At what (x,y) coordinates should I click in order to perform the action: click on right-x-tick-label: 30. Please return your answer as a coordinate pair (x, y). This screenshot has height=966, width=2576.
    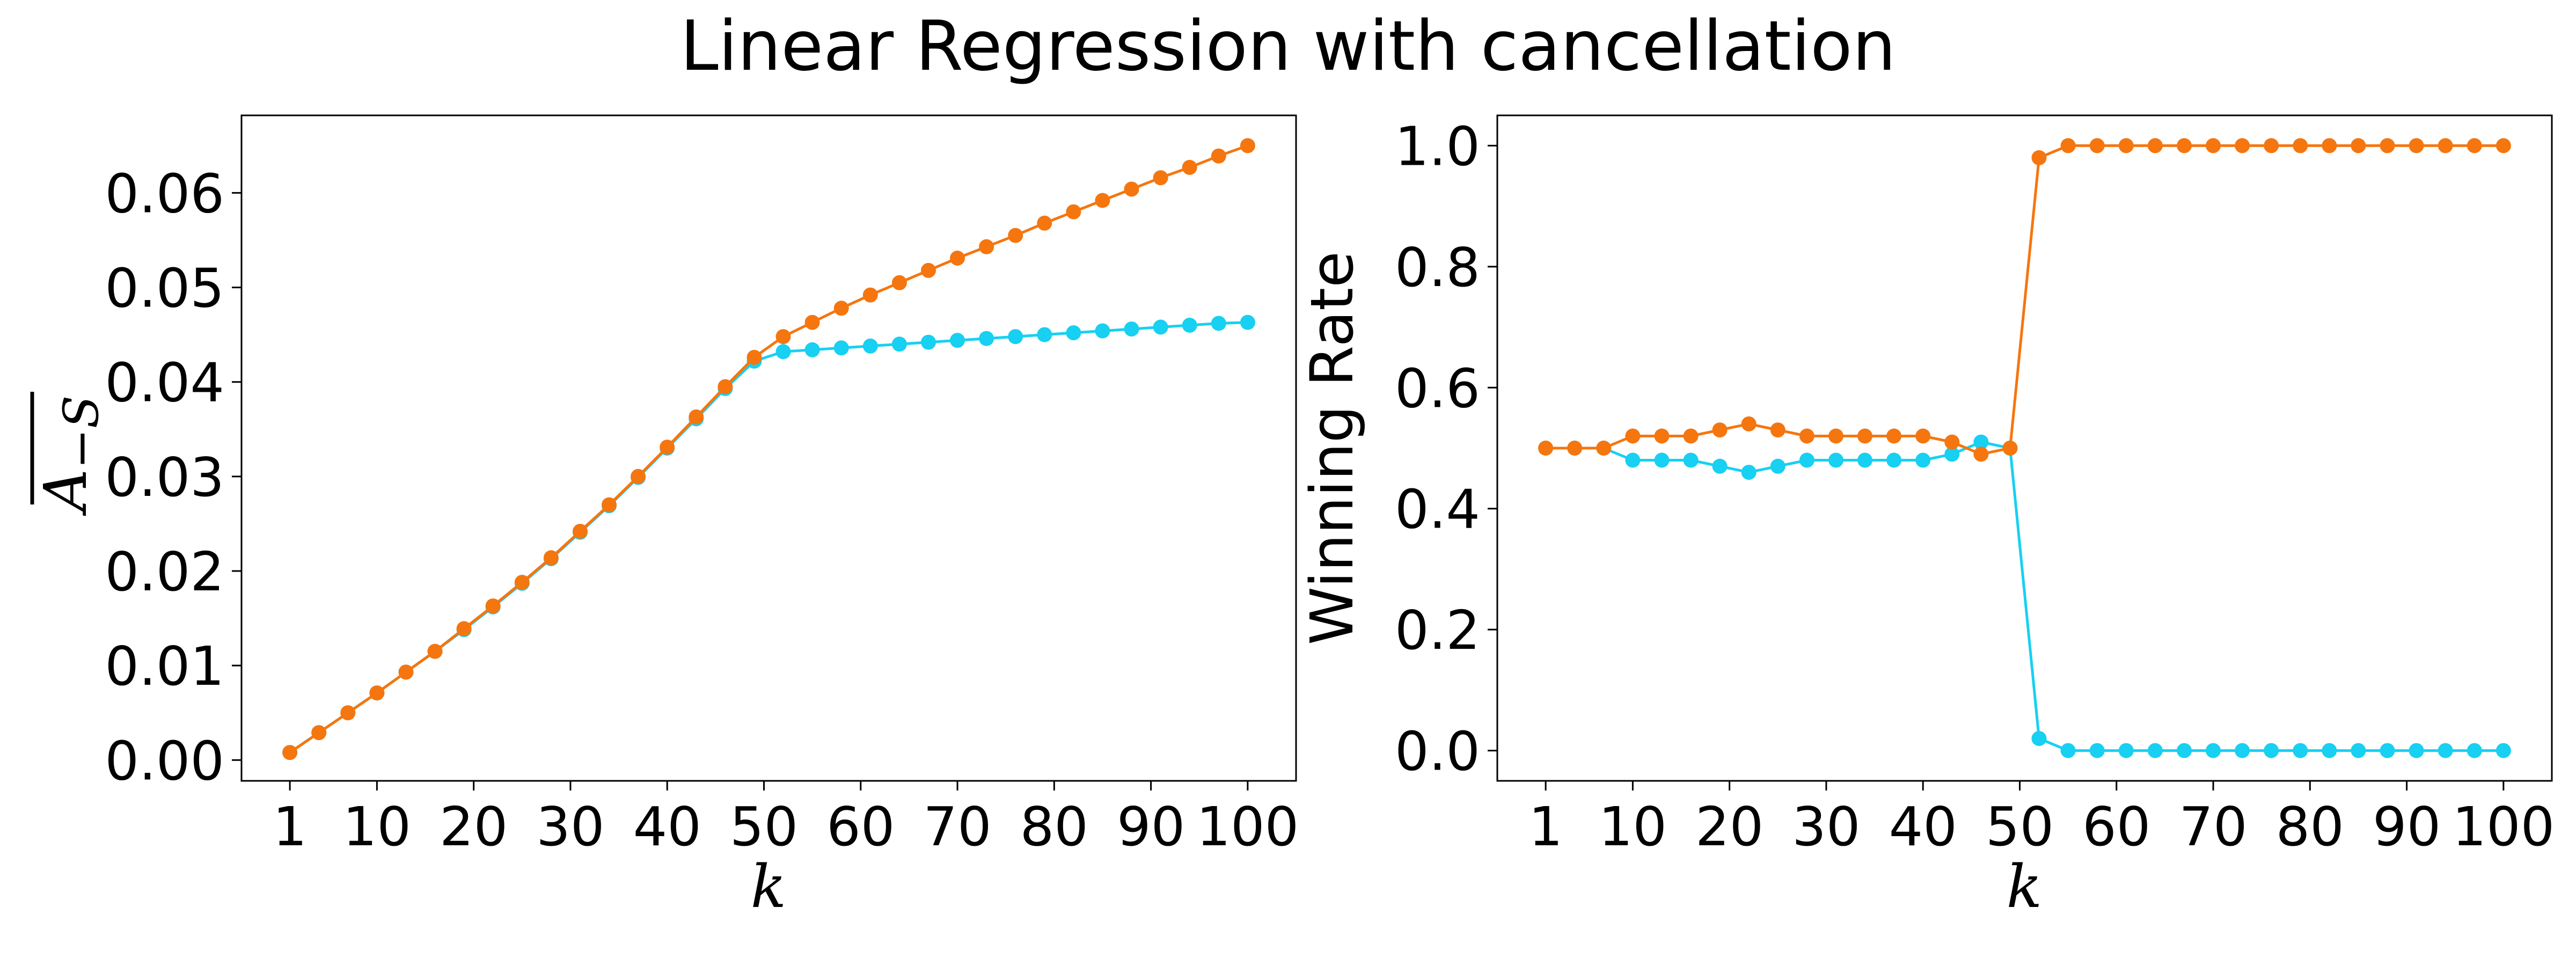
    Looking at the image, I should click on (1826, 826).